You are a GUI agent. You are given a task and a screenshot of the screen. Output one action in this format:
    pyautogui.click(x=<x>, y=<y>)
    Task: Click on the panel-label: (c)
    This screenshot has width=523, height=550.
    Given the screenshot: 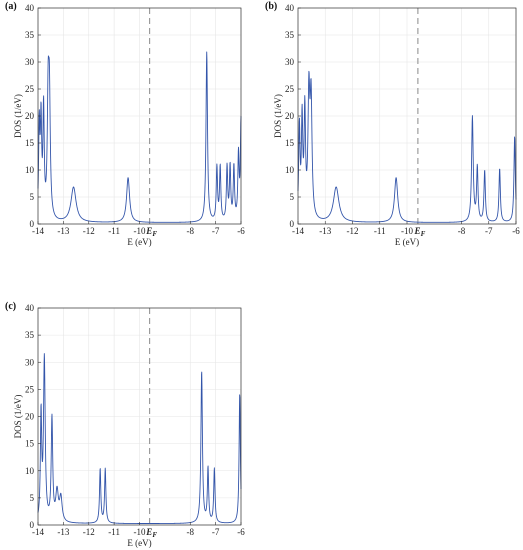 What is the action you would take?
    pyautogui.click(x=10, y=306)
    